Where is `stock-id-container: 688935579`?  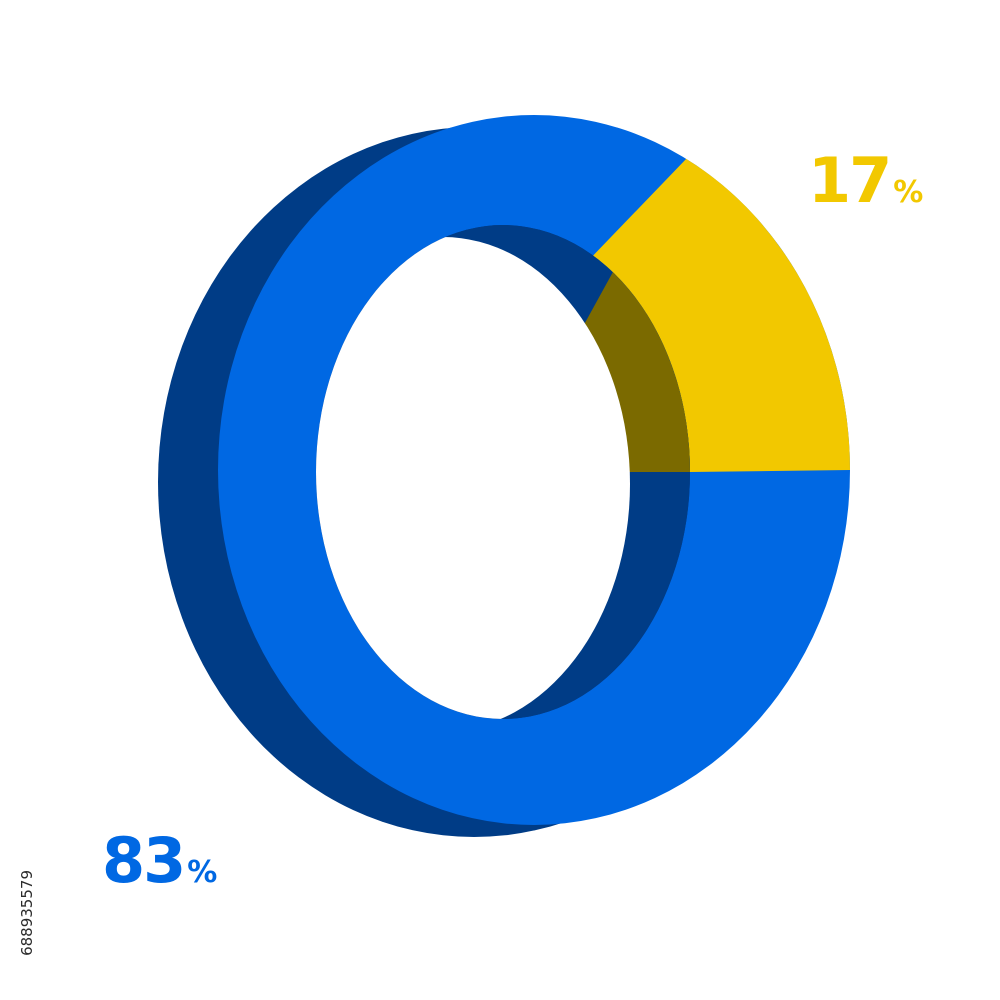 stock-id-container: 688935579 is located at coordinates (27, 935).